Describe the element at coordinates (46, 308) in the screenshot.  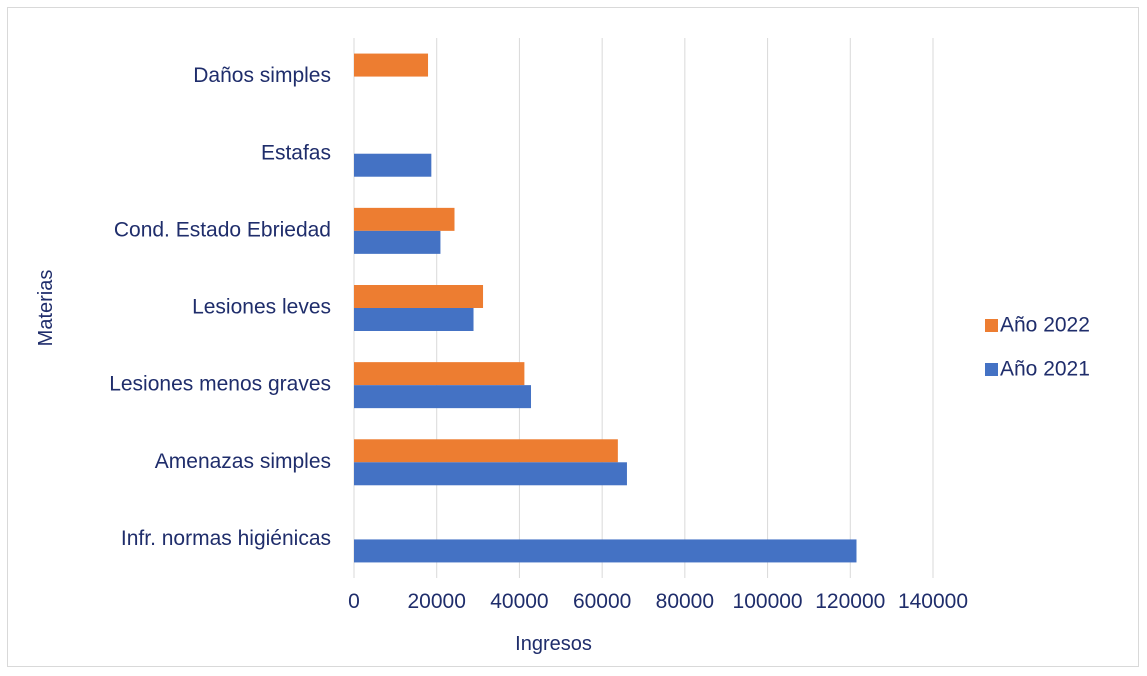
I see `y-axis-title: Materias` at that location.